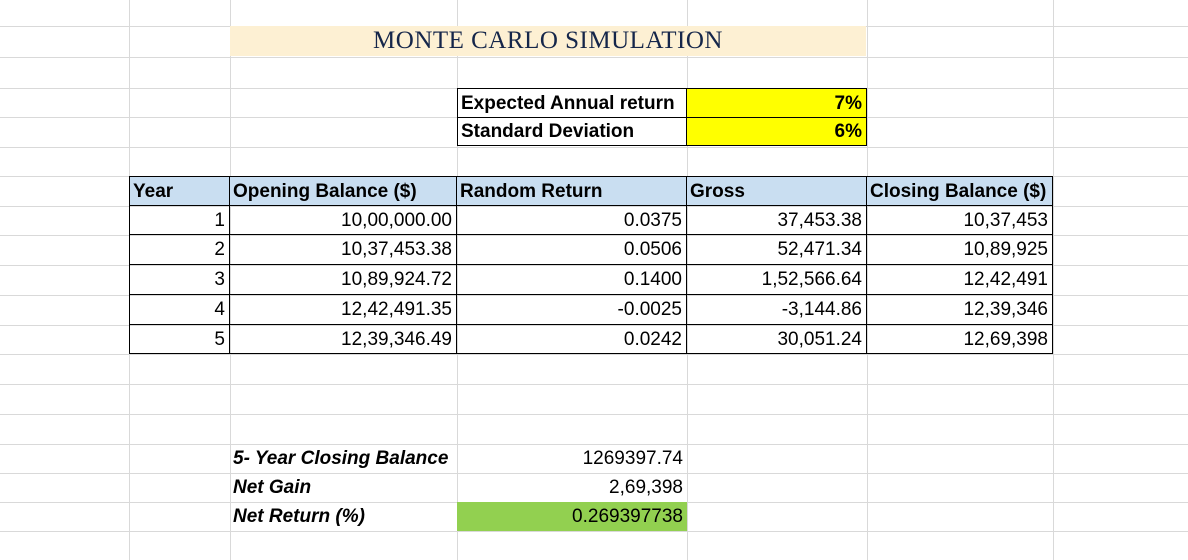  Describe the element at coordinates (179, 220) in the screenshot. I see `table-cell-year: 1` at that location.